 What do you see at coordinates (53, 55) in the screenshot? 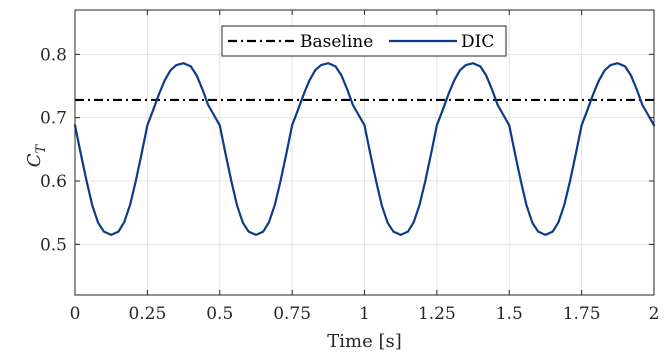
I see `y-tick-label: 0.8` at bounding box center [53, 55].